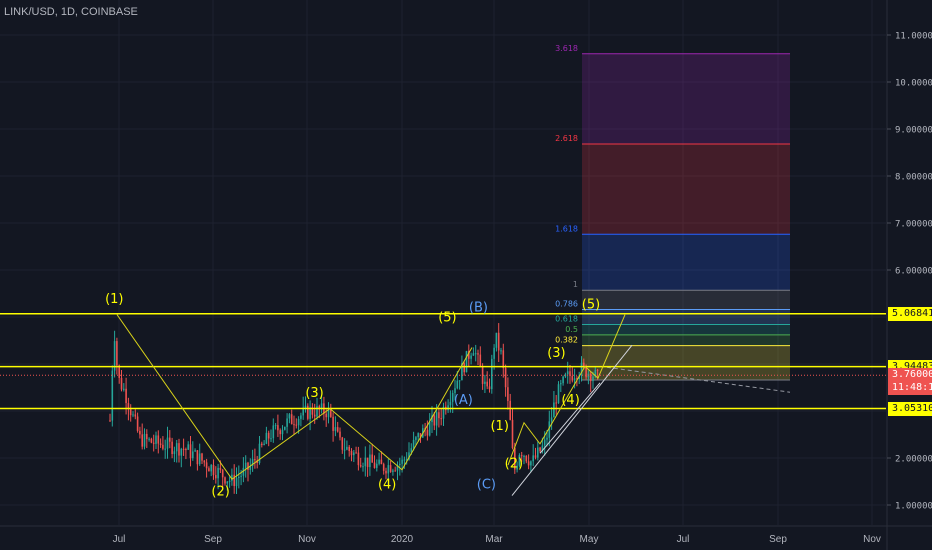 The width and height of the screenshot is (932, 550). What do you see at coordinates (695, 379) in the screenshot?
I see `fib-projection-line` at bounding box center [695, 379].